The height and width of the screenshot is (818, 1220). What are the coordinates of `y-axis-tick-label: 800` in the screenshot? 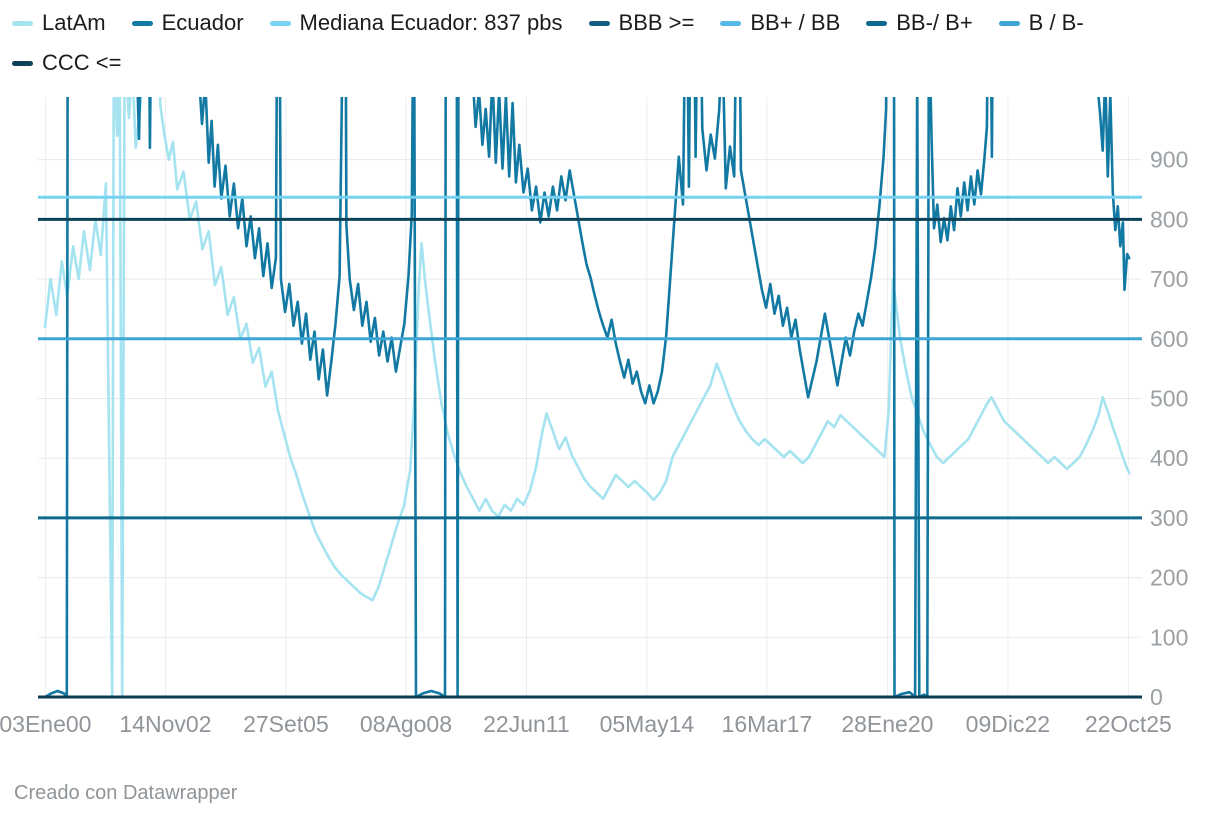 It's located at (1169, 219).